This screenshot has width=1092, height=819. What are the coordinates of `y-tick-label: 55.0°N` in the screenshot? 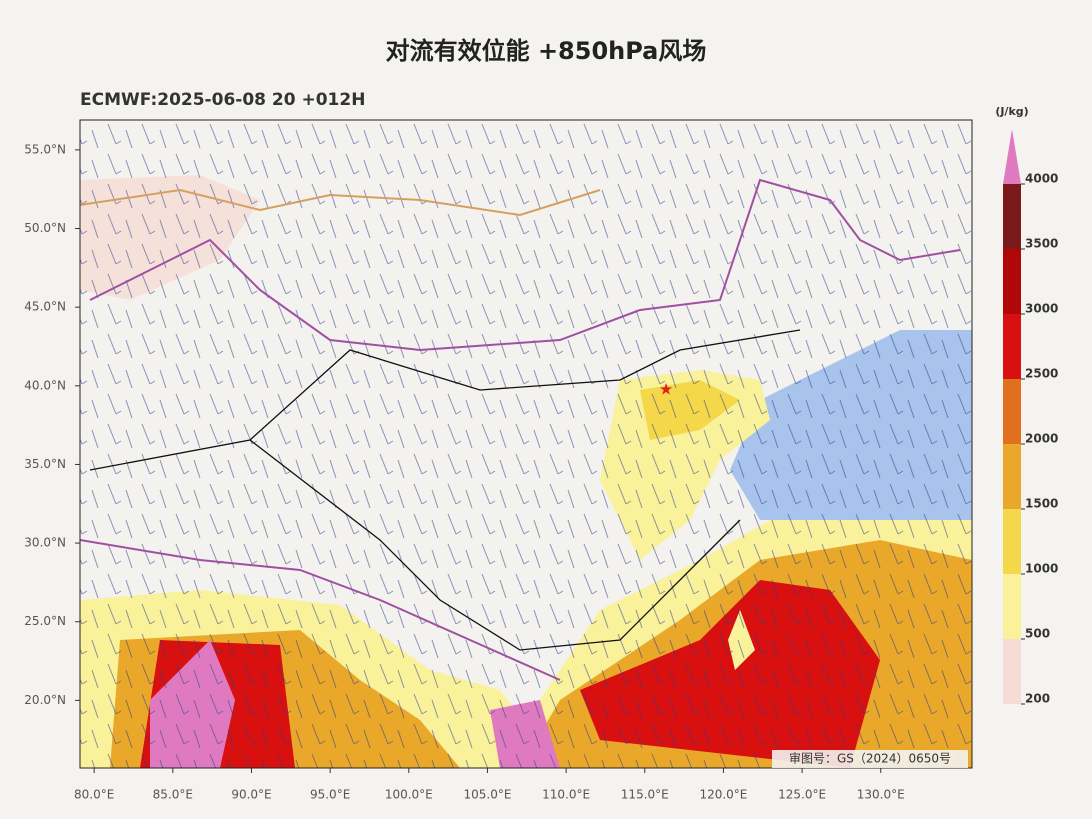 It's located at (45, 149).